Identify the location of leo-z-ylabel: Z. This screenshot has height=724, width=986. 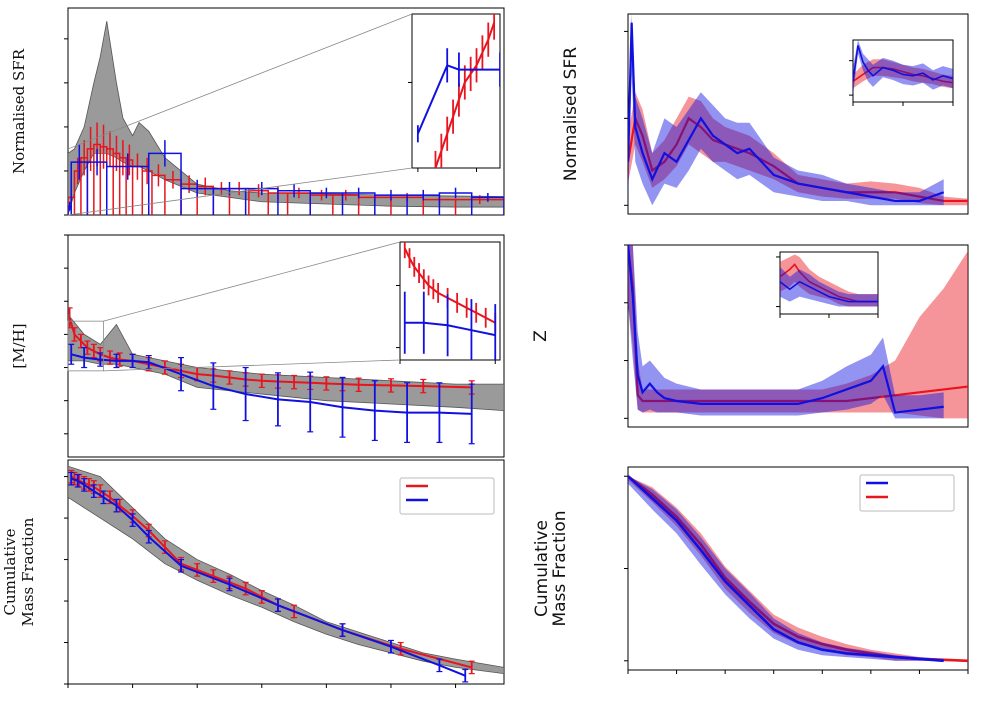
(541, 336).